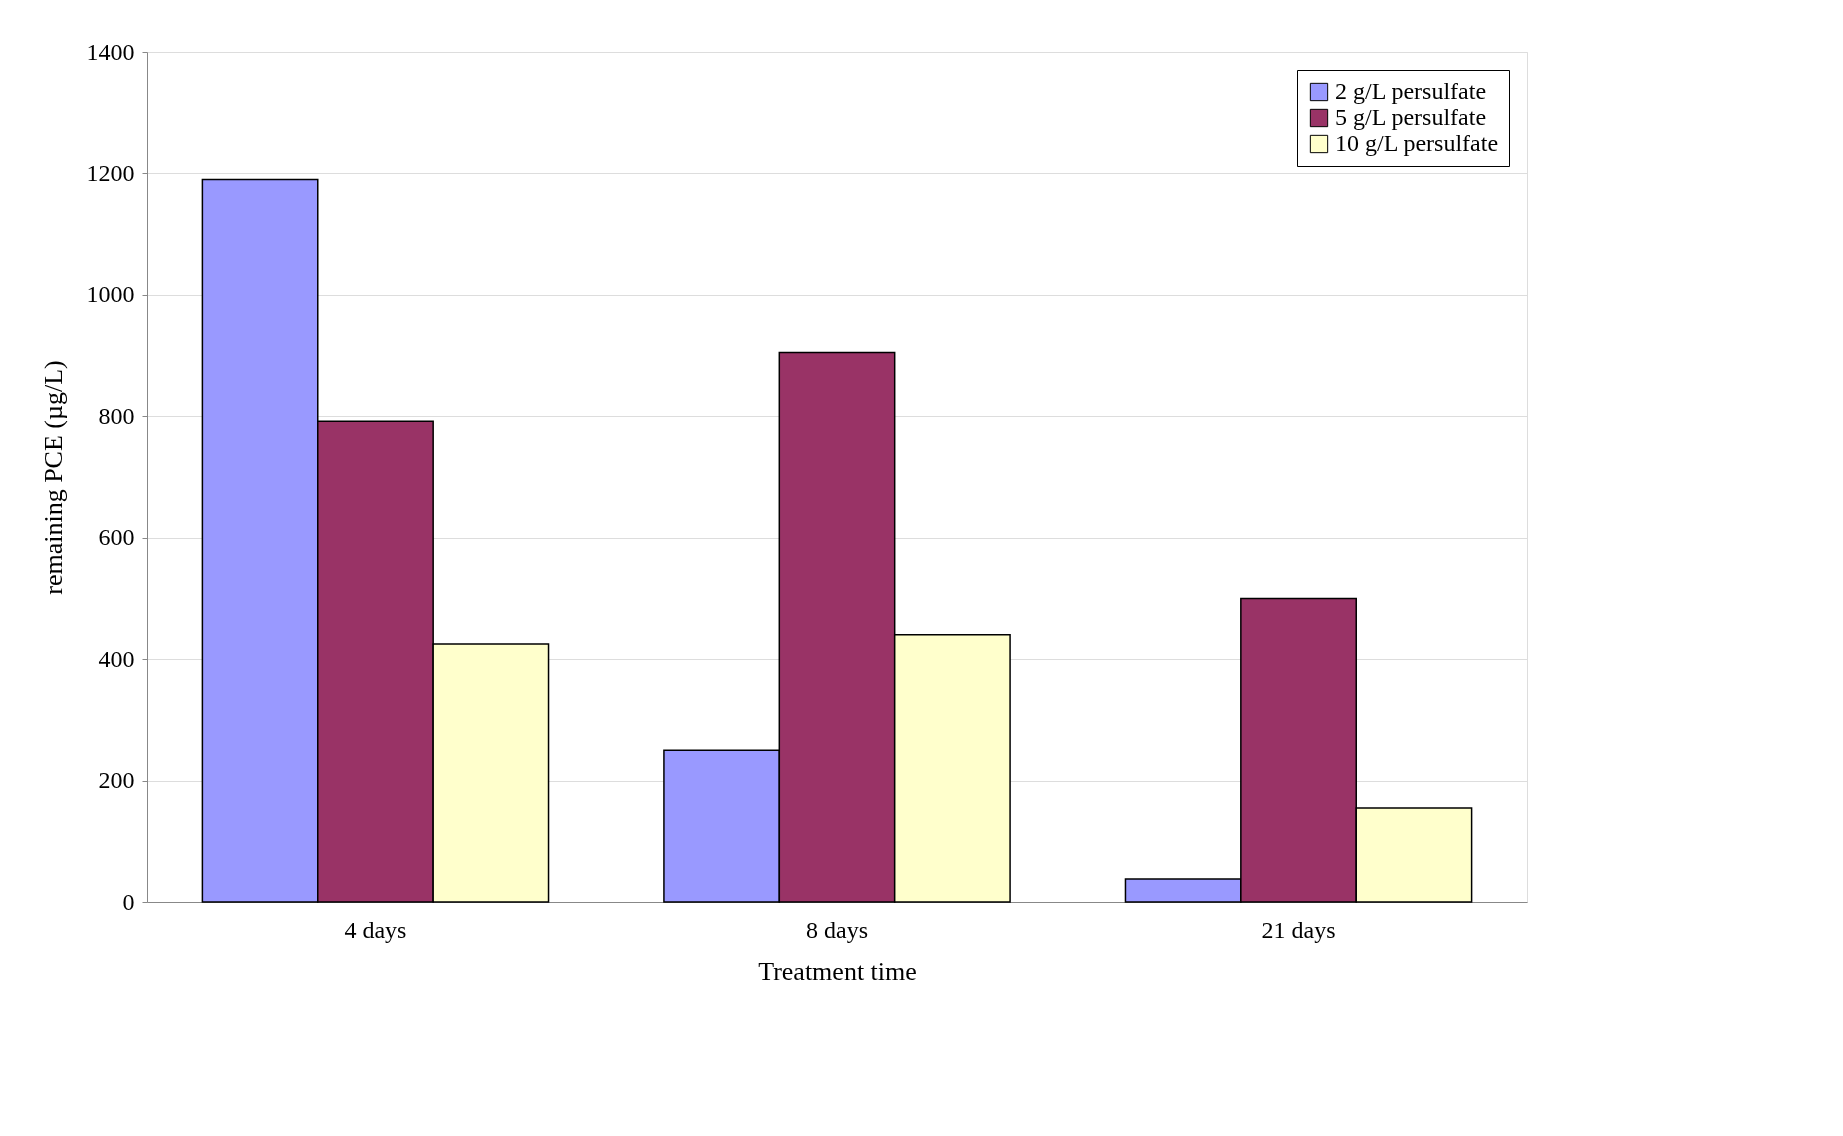  Describe the element at coordinates (837, 971) in the screenshot. I see `x-axis-title: Treatment time` at that location.